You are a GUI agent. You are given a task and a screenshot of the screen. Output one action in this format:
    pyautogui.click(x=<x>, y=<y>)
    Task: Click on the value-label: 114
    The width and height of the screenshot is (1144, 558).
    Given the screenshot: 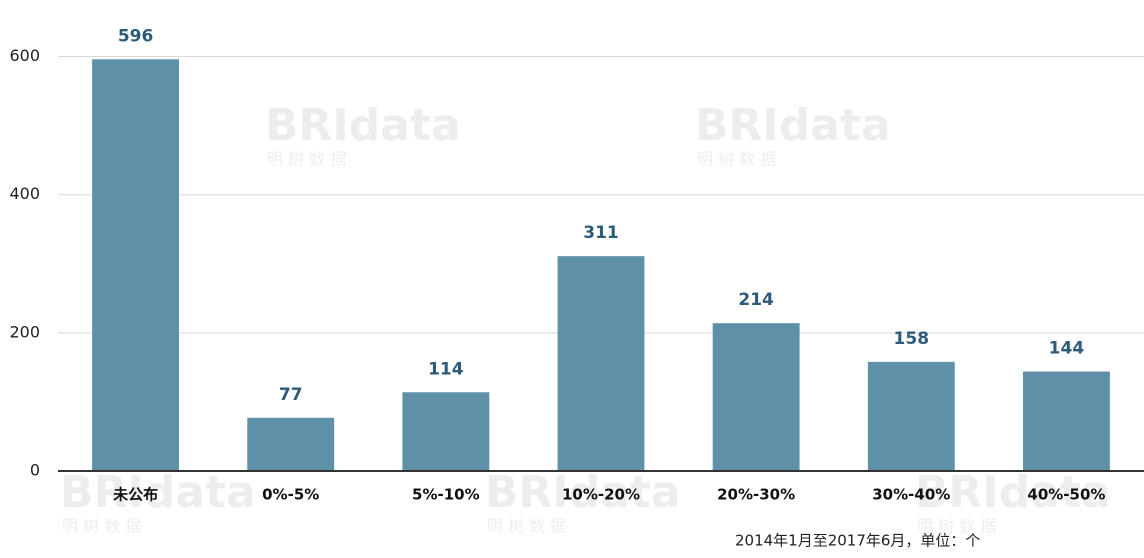 What is the action you would take?
    pyautogui.click(x=446, y=369)
    